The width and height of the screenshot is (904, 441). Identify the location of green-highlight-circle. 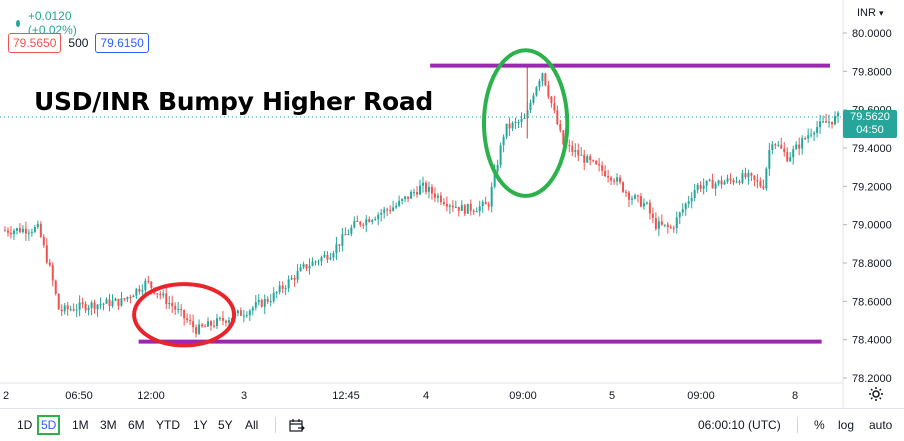
(525, 123).